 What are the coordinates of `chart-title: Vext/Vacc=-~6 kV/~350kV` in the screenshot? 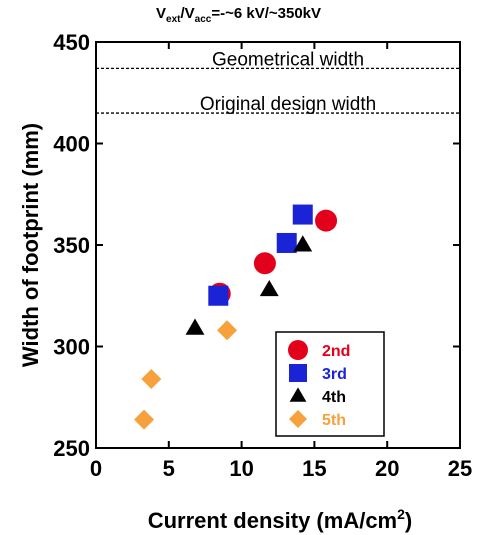 It's located at (238, 15).